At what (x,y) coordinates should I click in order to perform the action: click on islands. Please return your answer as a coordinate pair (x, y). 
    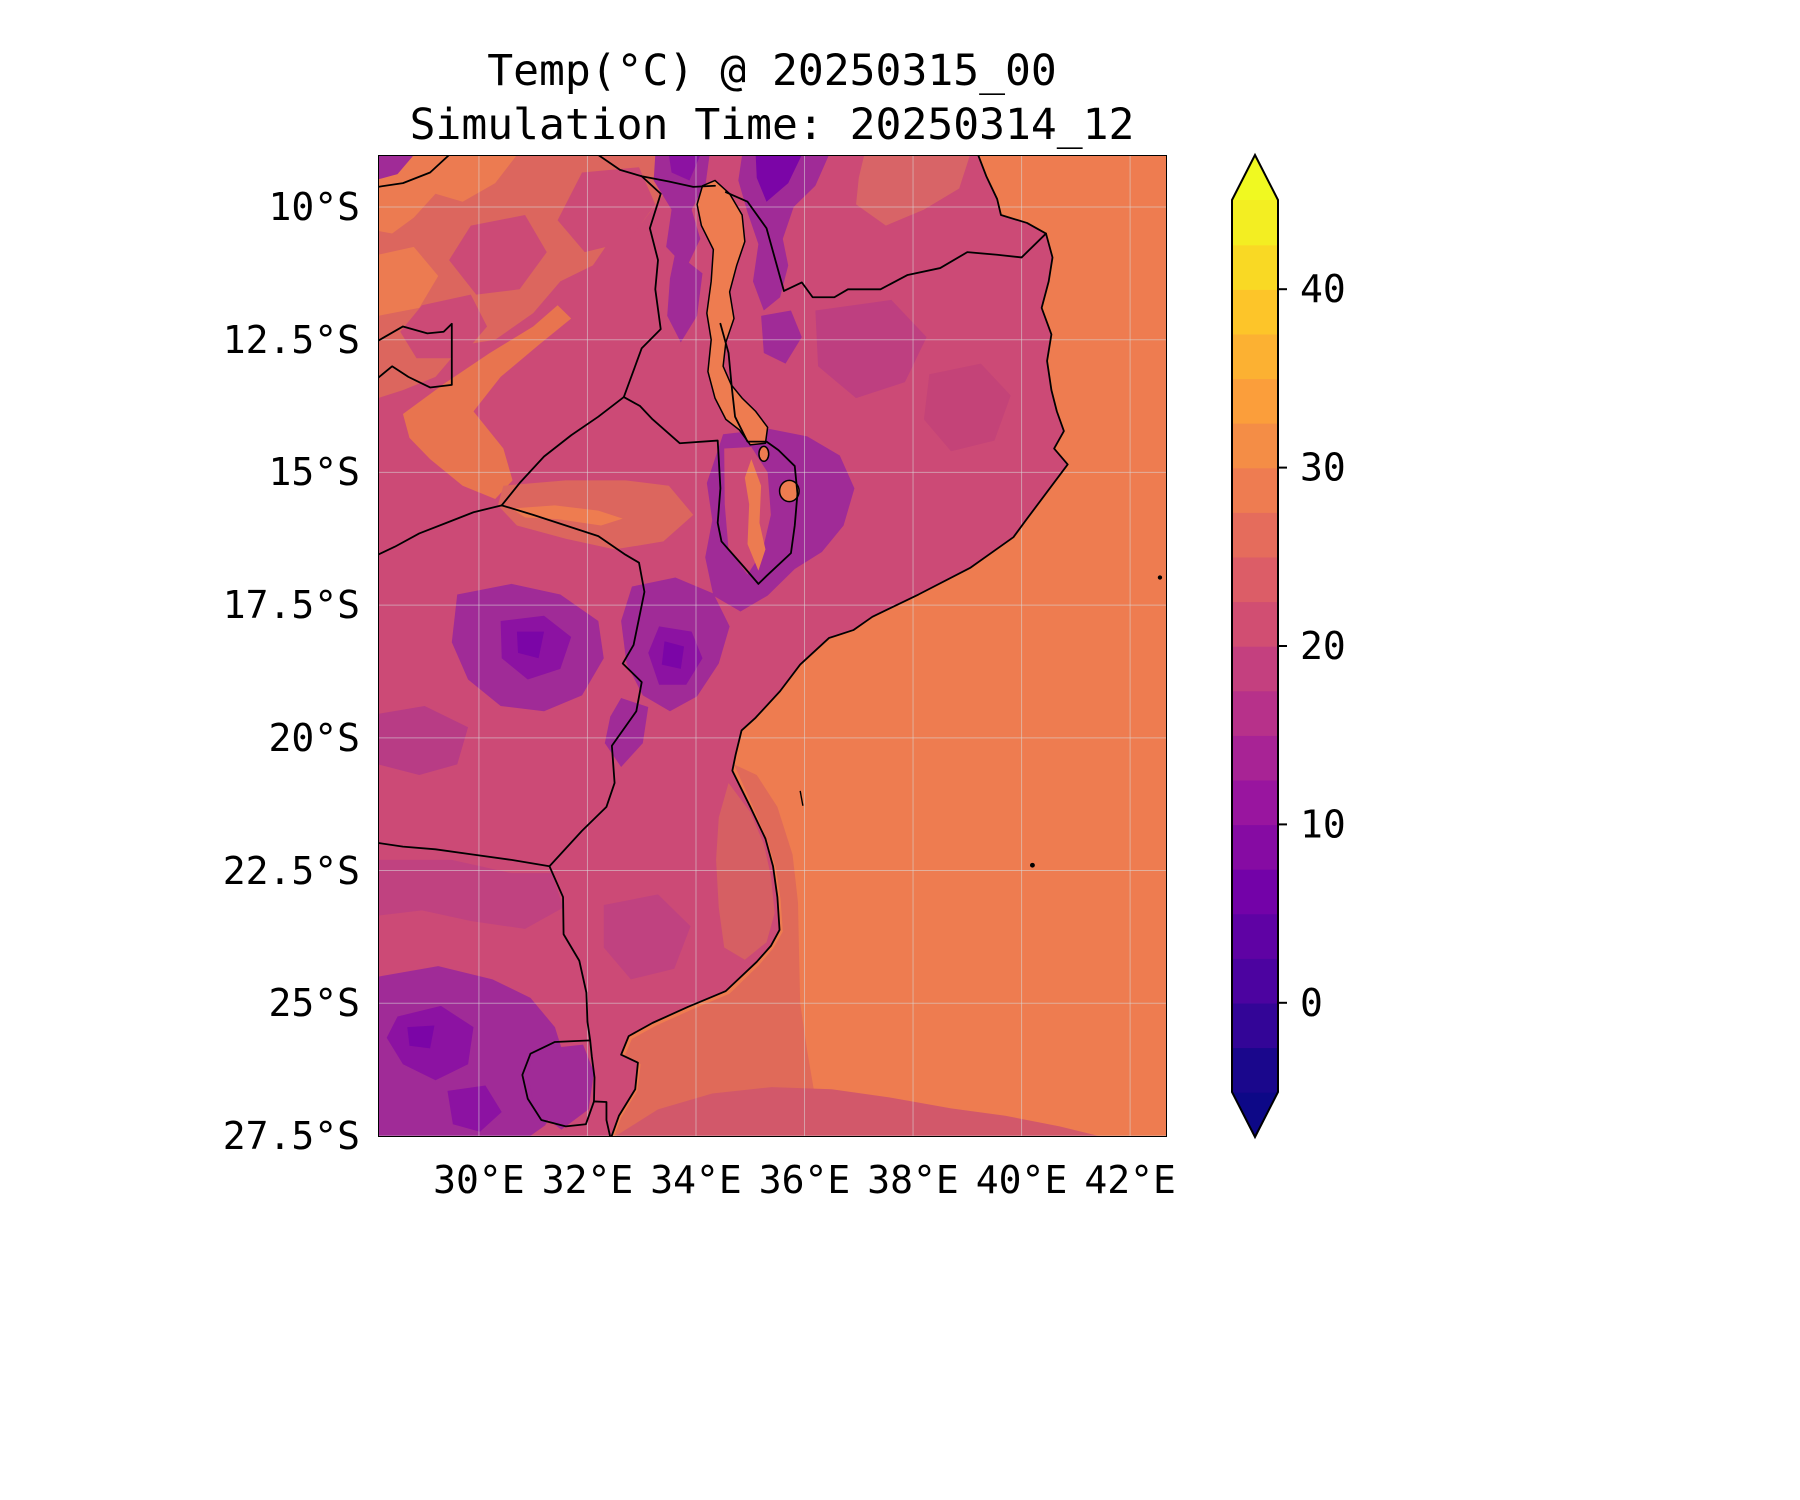
    Looking at the image, I should click on (981, 721).